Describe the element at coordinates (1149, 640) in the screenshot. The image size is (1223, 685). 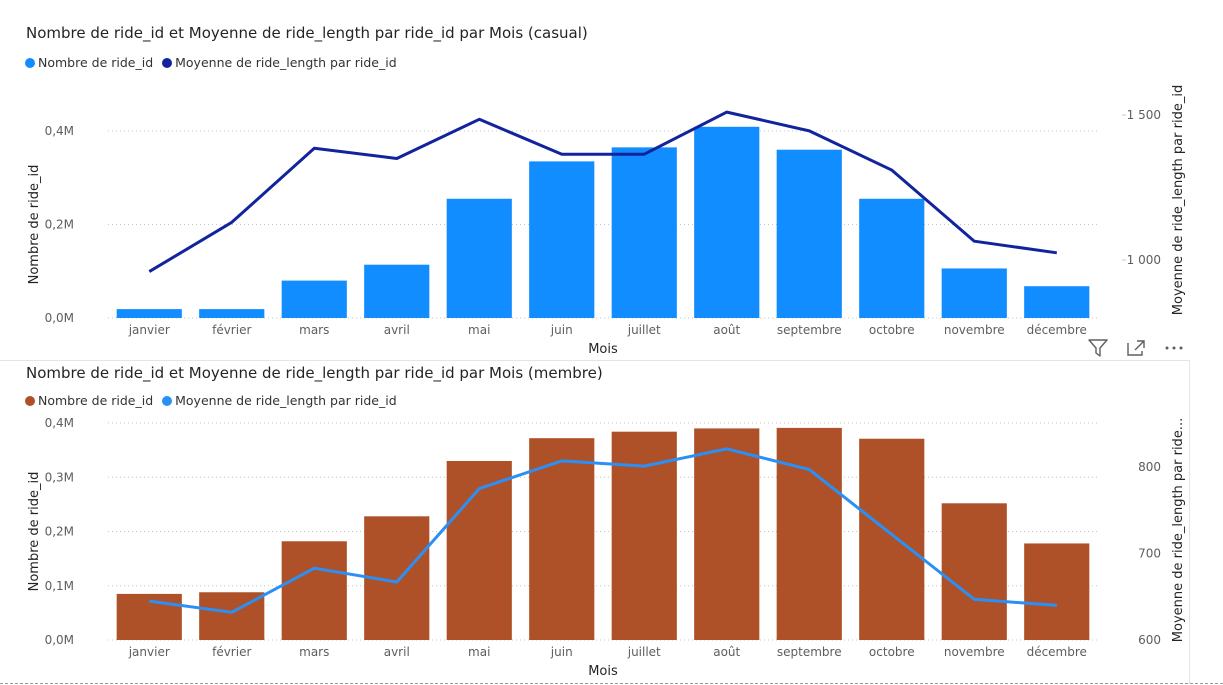
I see `y-tick-label-right: 600` at that location.